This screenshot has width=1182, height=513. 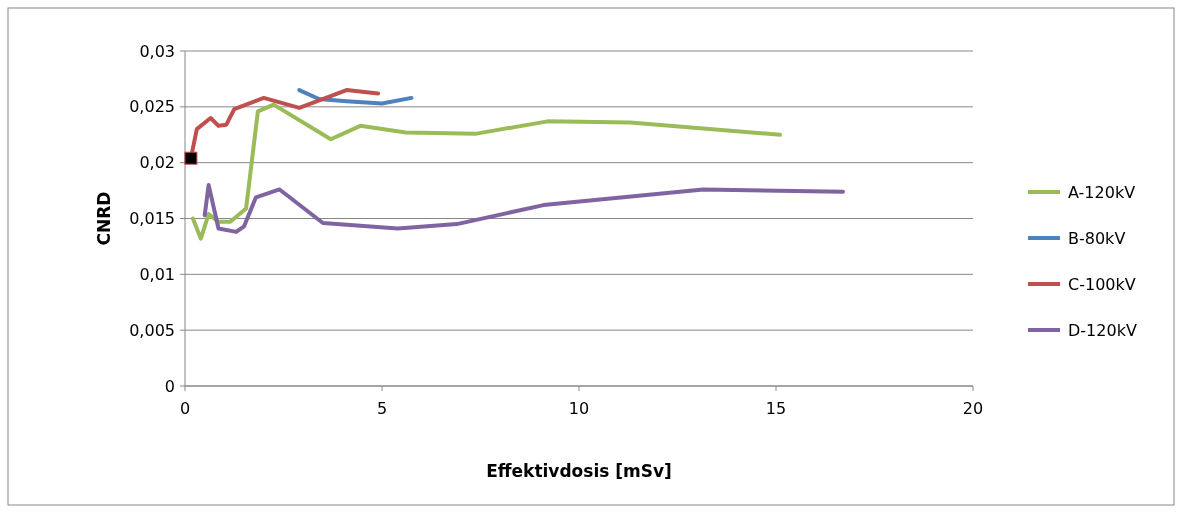 What do you see at coordinates (776, 408) in the screenshot?
I see `x-tick-label: 15` at bounding box center [776, 408].